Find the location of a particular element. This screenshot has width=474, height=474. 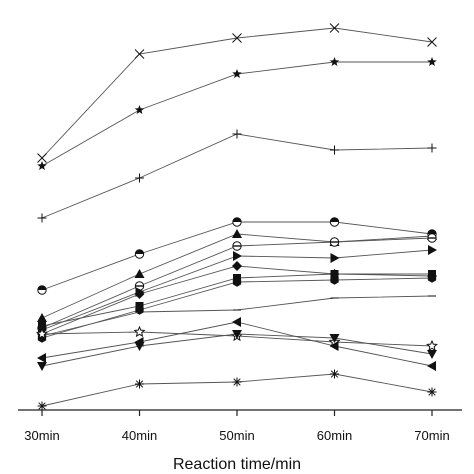

x-ticks: 30min 40min 50min 60min 70min is located at coordinates (237, 426).